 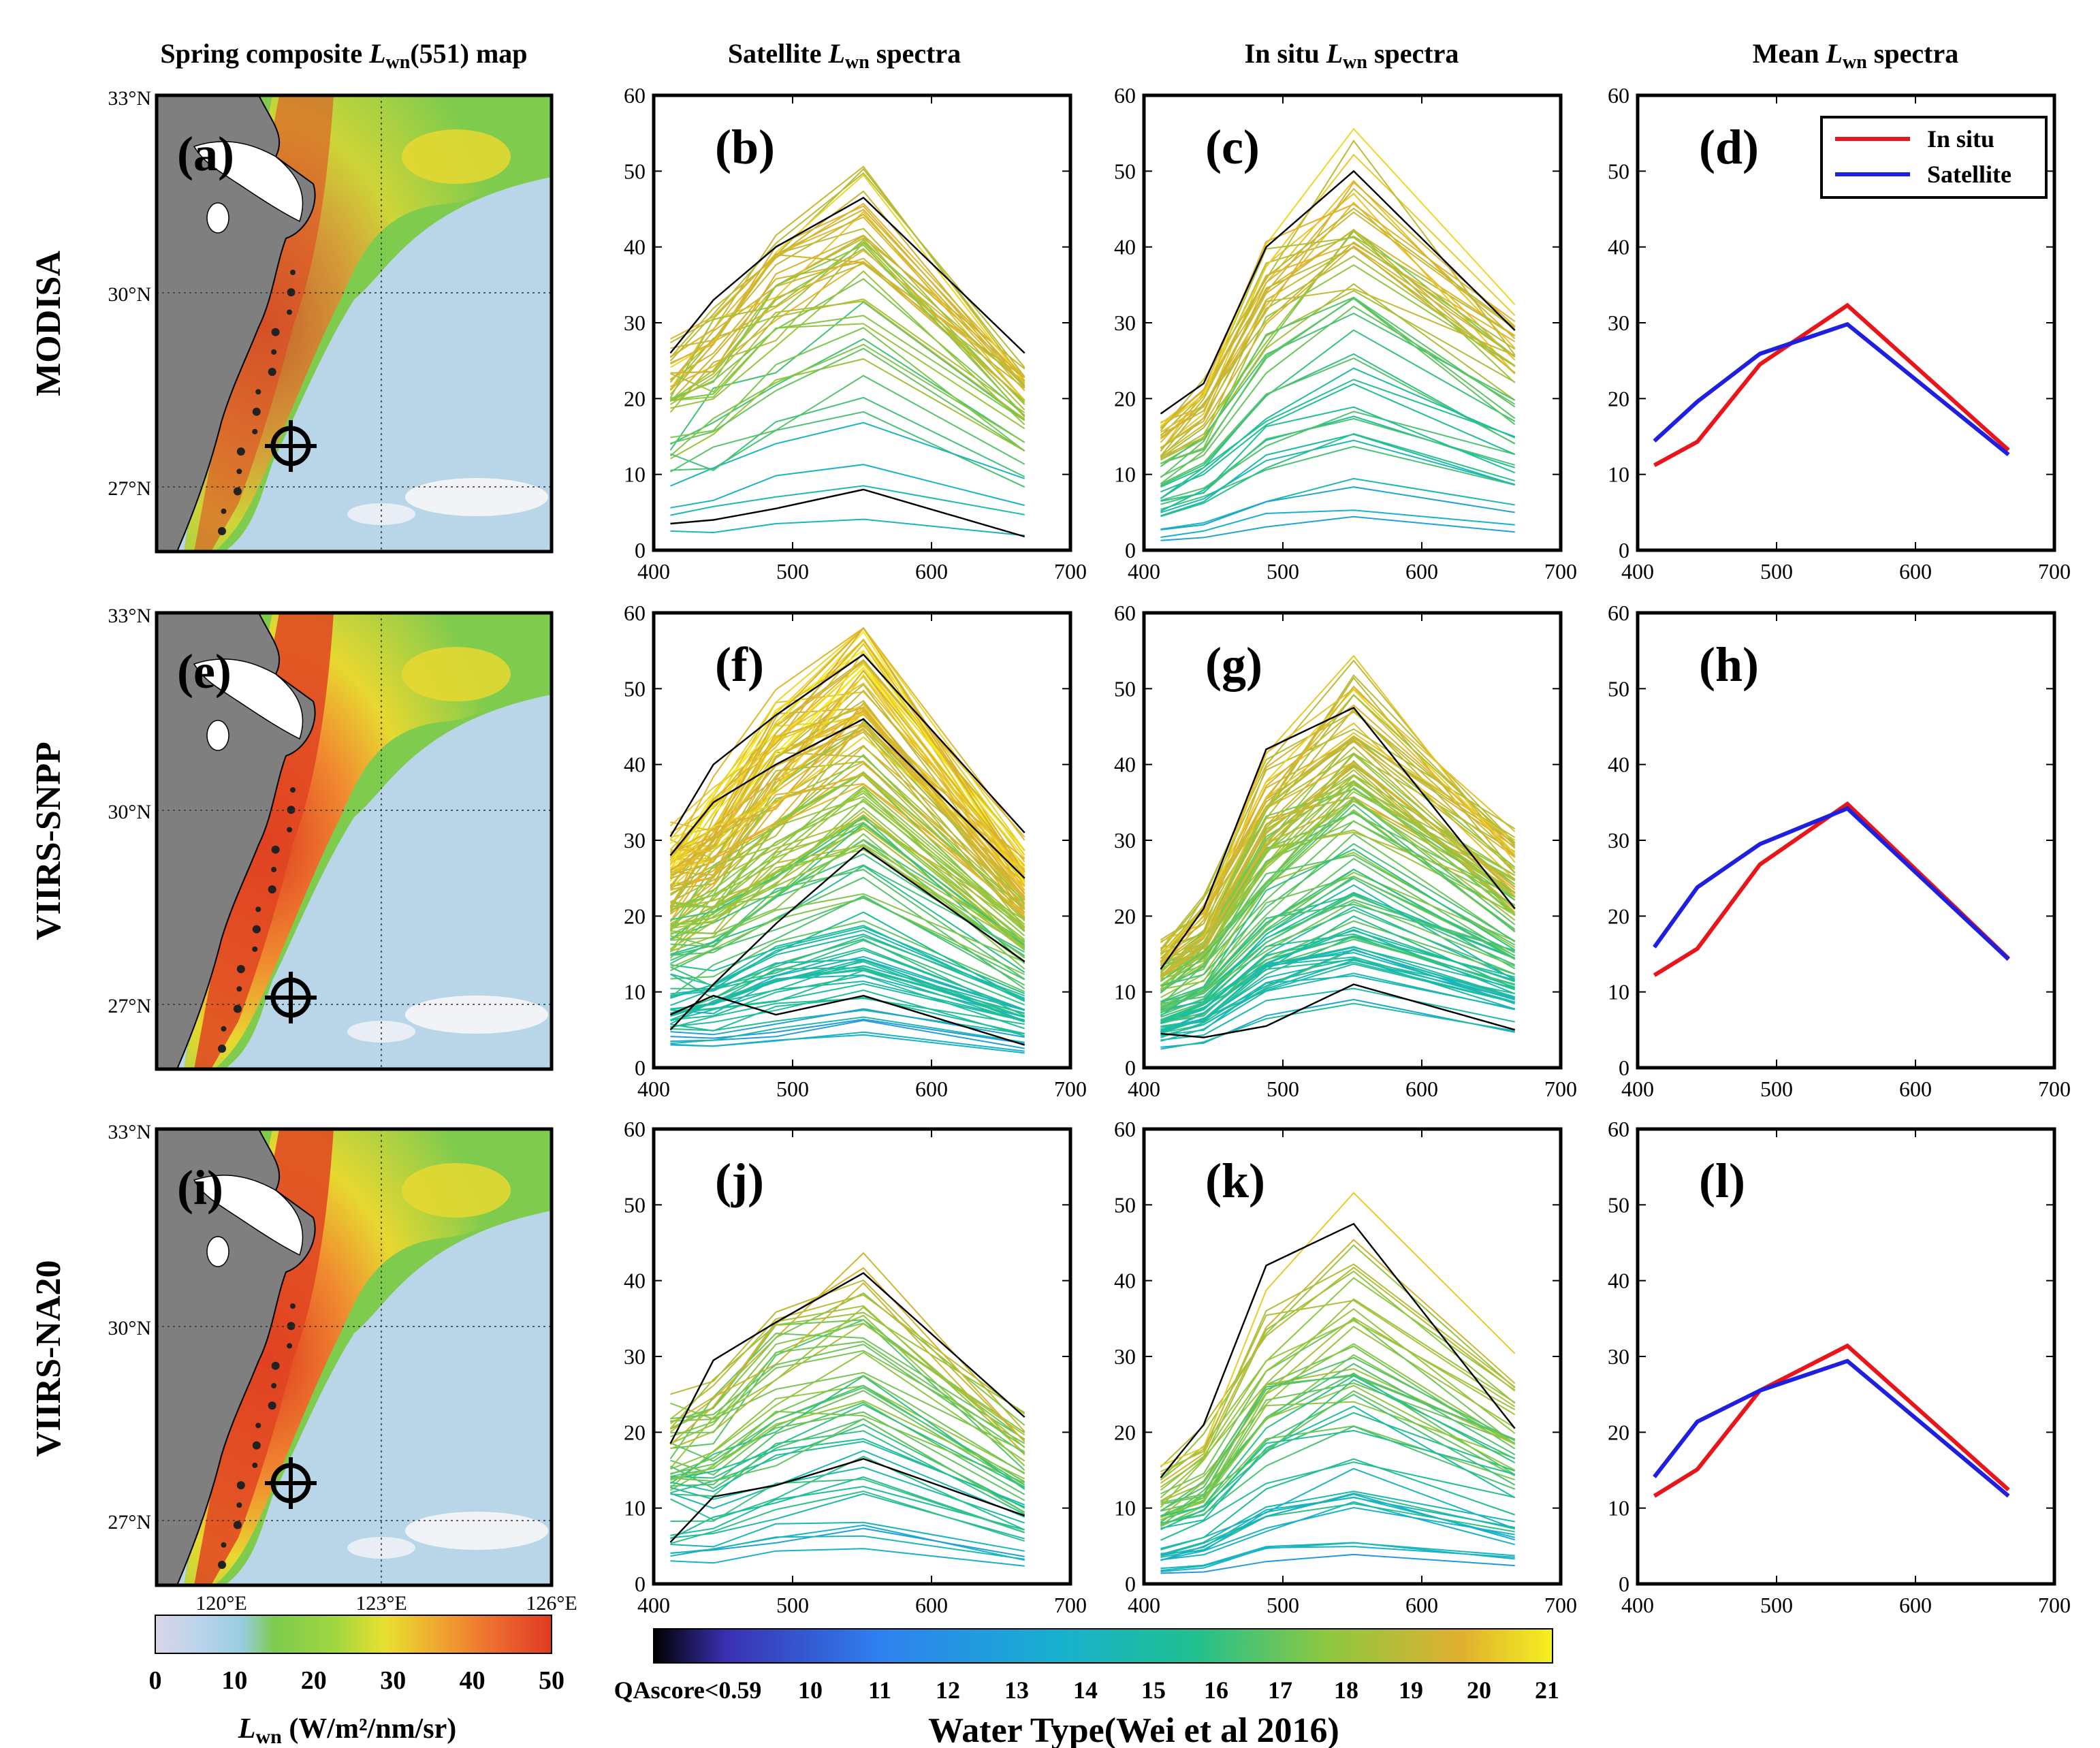 I want to click on header-insitu: In situ Lwn spectra, so click(x=1352, y=55).